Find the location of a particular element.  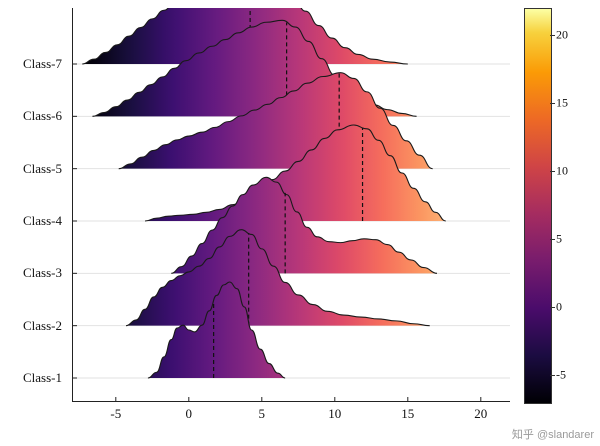

colorbar-tick-label: 5 is located at coordinates (559, 238).